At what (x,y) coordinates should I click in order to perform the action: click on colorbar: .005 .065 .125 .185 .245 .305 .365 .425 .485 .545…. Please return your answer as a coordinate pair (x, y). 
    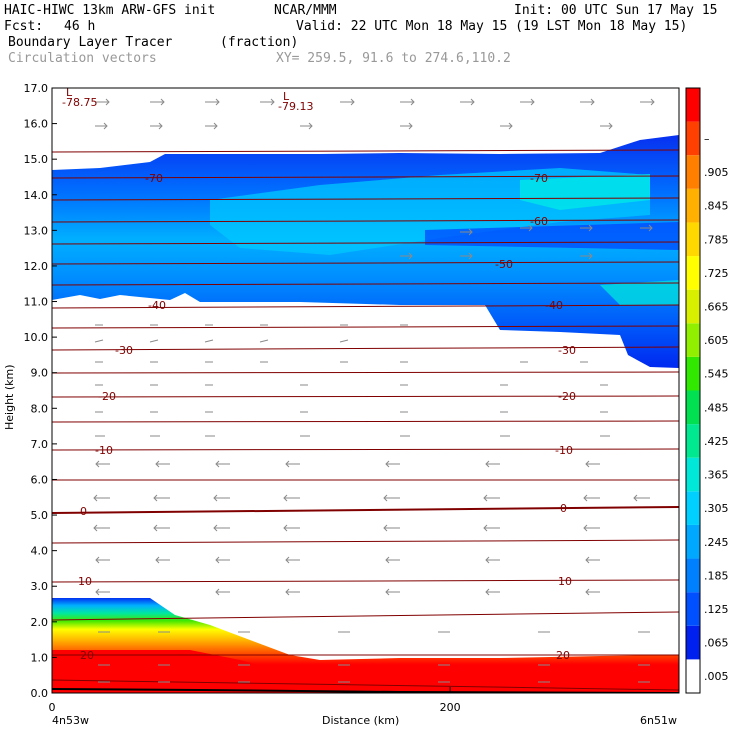
    Looking at the image, I should click on (707, 390).